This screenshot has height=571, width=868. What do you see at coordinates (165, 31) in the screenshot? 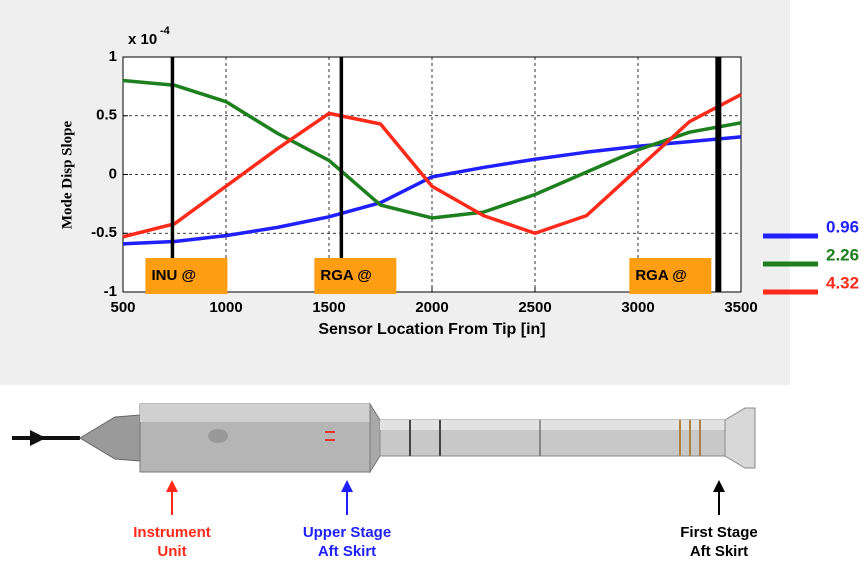
I see `multiplier-exponent: -4` at bounding box center [165, 31].